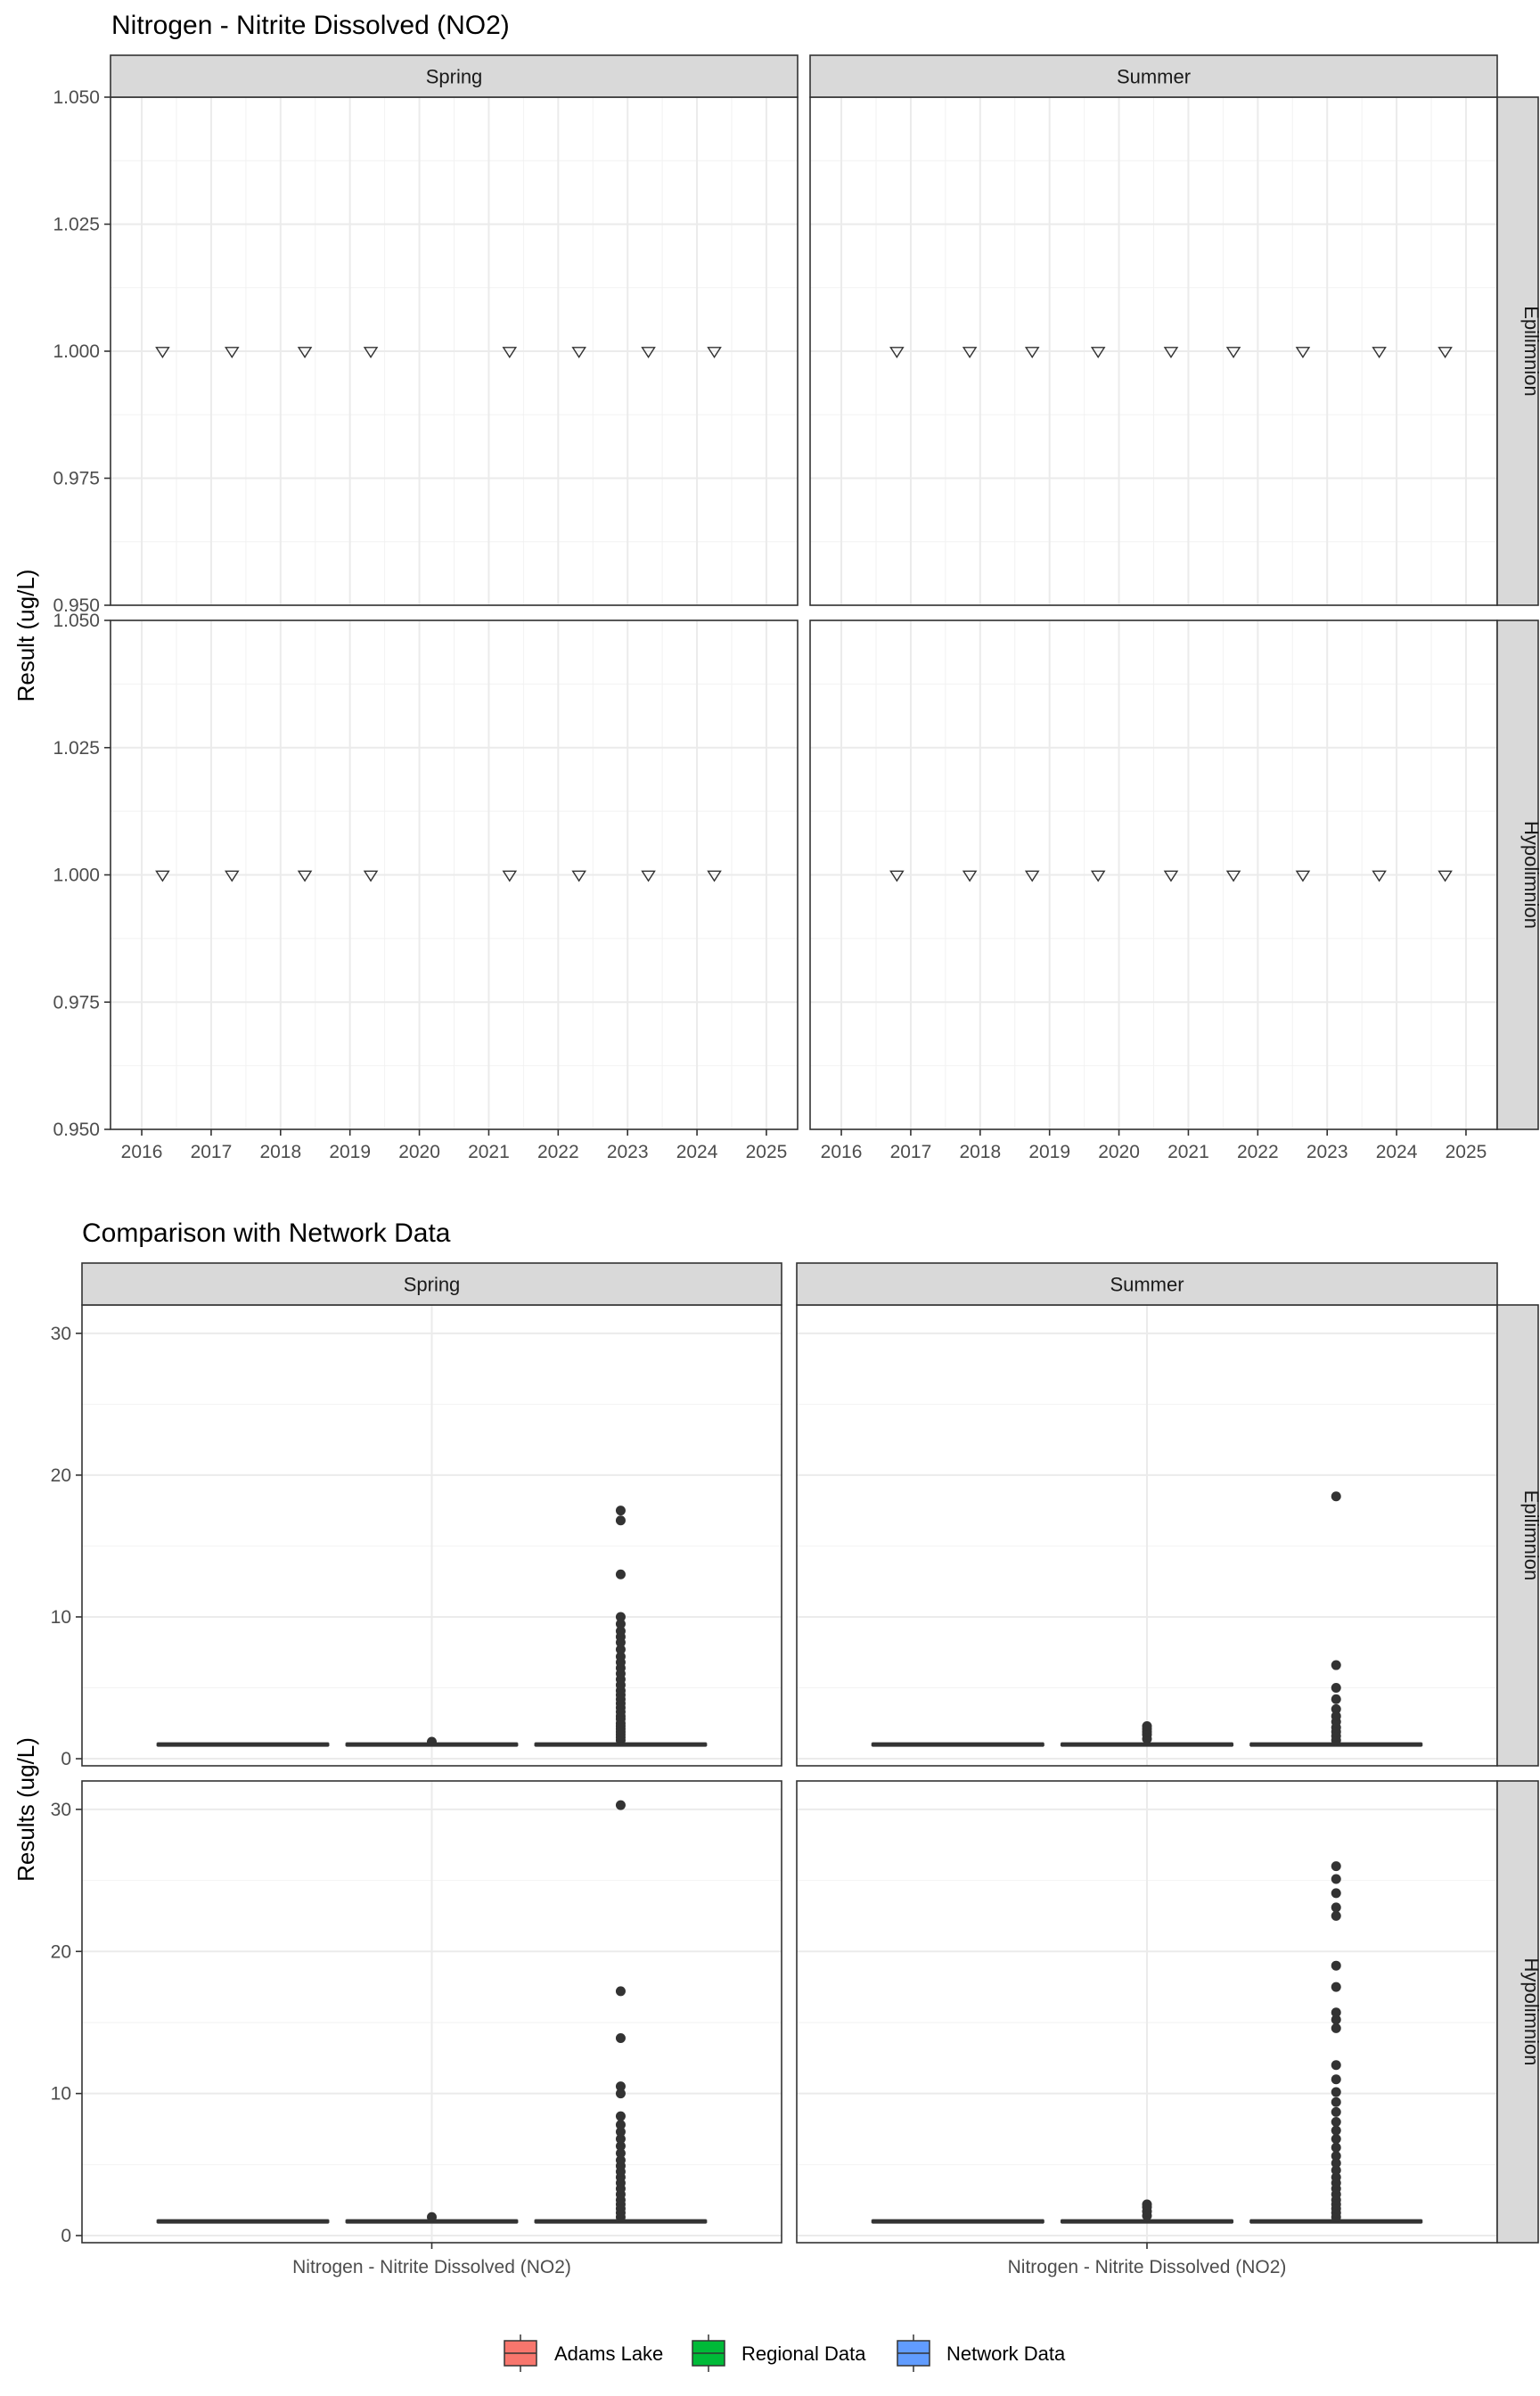 The image size is (1540, 2396). What do you see at coordinates (911, 1152) in the screenshot?
I see `x-tick-label: 2017` at bounding box center [911, 1152].